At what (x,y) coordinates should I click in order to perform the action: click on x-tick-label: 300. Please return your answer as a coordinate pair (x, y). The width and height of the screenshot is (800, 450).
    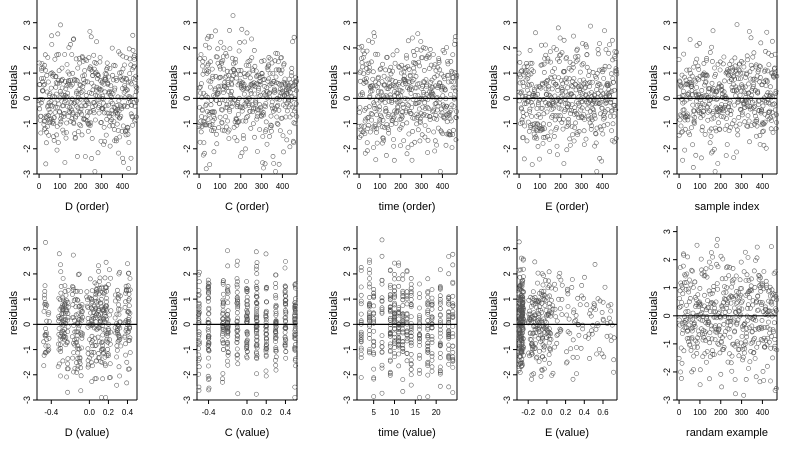
    Looking at the image, I should click on (422, 186).